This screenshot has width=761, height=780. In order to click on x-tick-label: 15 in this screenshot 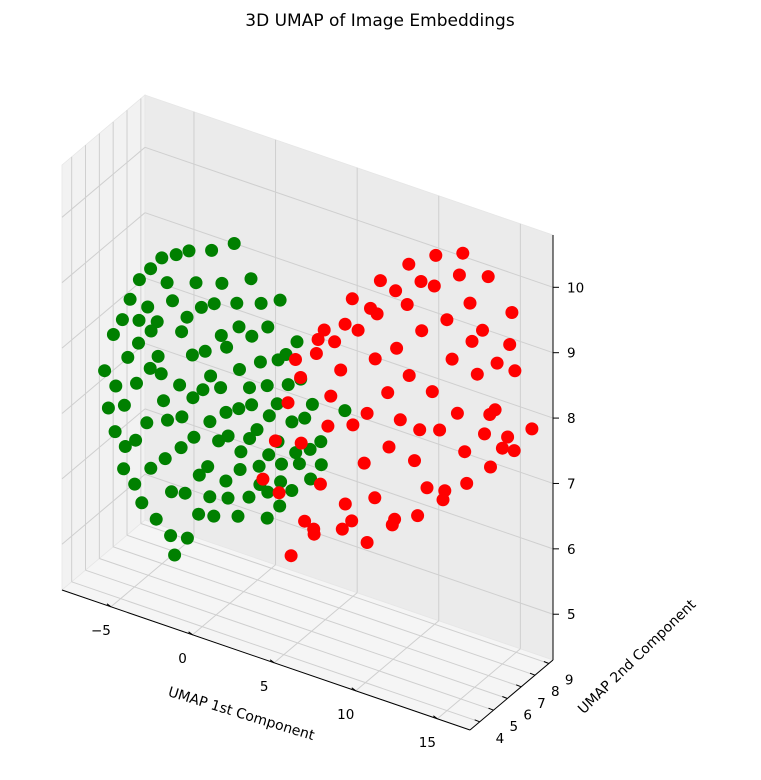, I will do `click(427, 743)`.